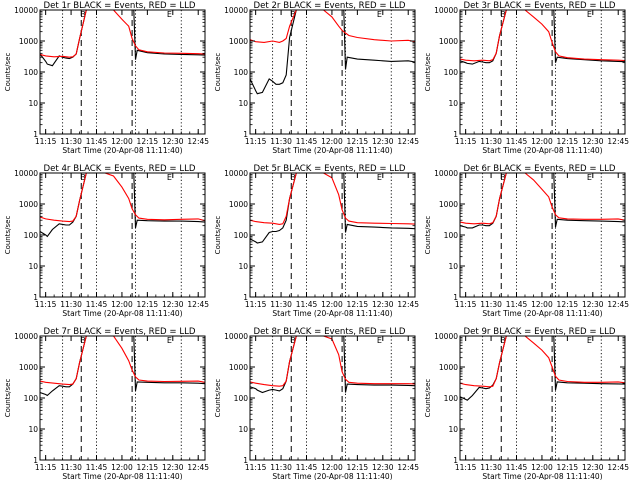 This screenshot has height=480, width=640. Describe the element at coordinates (119, 169) in the screenshot. I see `chart-title: Det 4r BLACK = Events, RED = LLD` at that location.